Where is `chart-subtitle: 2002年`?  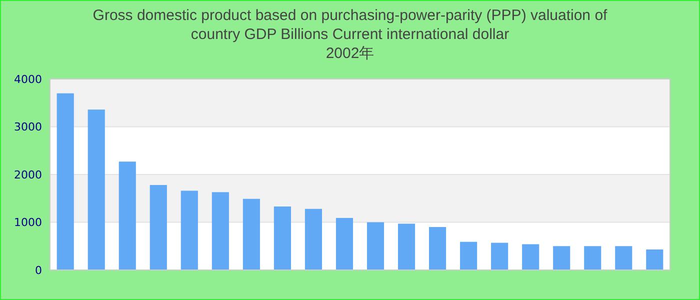
chart-subtitle: 2002年 is located at coordinates (350, 53).